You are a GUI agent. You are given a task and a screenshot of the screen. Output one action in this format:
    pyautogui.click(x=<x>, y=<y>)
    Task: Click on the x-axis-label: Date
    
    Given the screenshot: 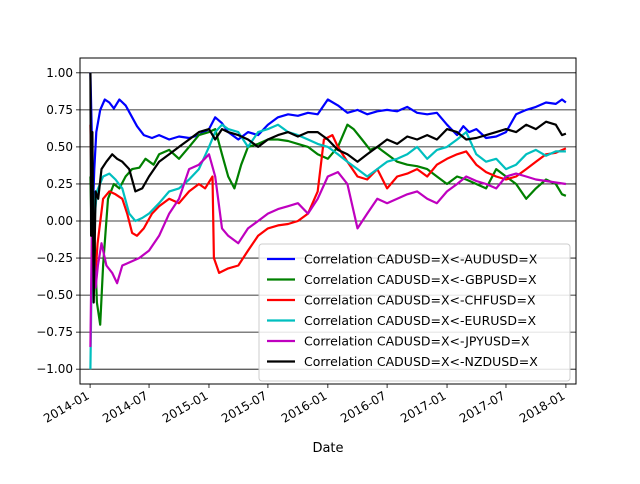 What is the action you would take?
    pyautogui.click(x=327, y=448)
    